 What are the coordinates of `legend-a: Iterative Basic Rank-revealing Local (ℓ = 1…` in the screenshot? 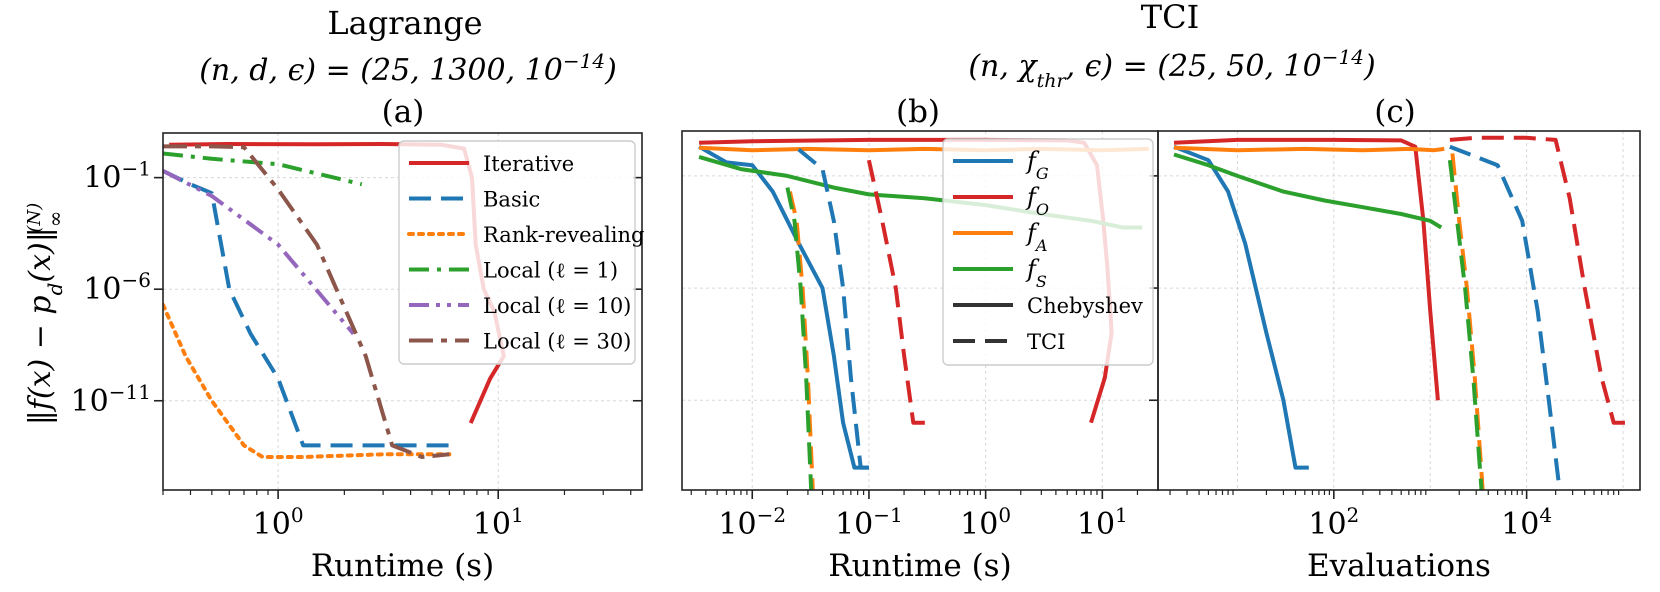 It's located at (521, 252).